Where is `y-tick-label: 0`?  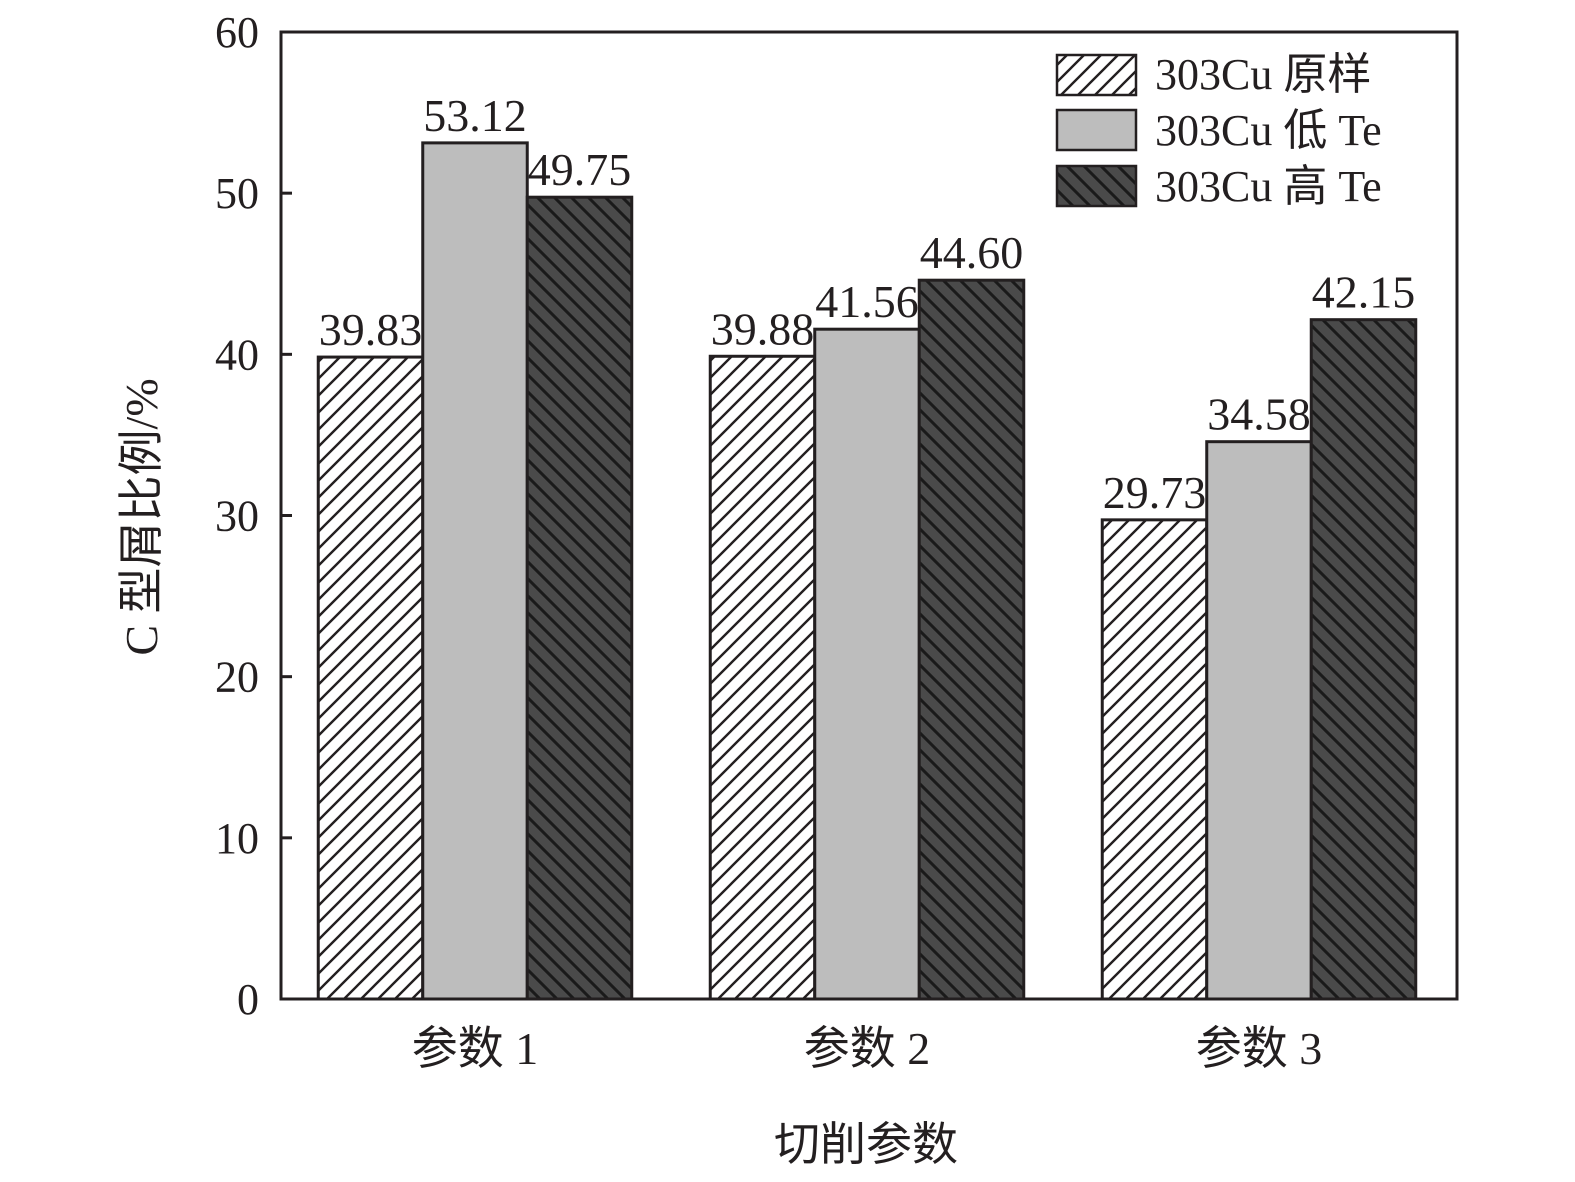
y-tick-label: 0 is located at coordinates (248, 999).